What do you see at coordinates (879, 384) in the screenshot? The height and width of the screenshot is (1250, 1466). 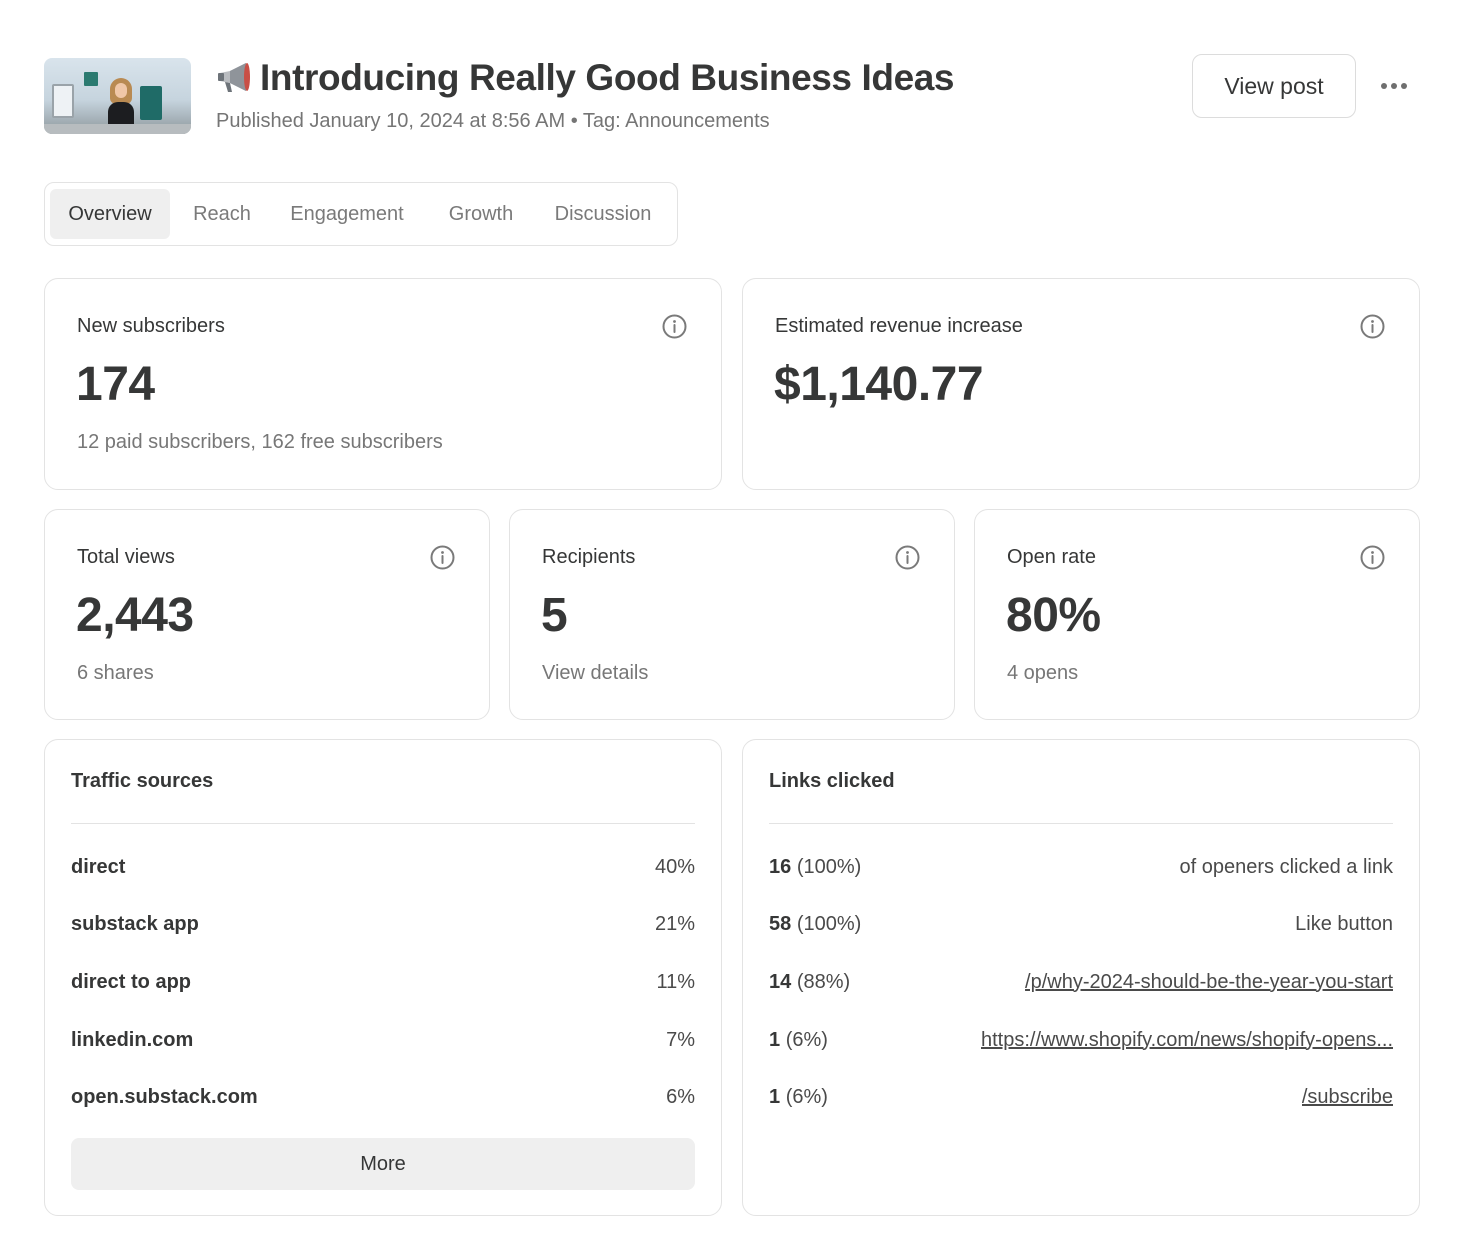 I see `card-value: $1,140.77` at bounding box center [879, 384].